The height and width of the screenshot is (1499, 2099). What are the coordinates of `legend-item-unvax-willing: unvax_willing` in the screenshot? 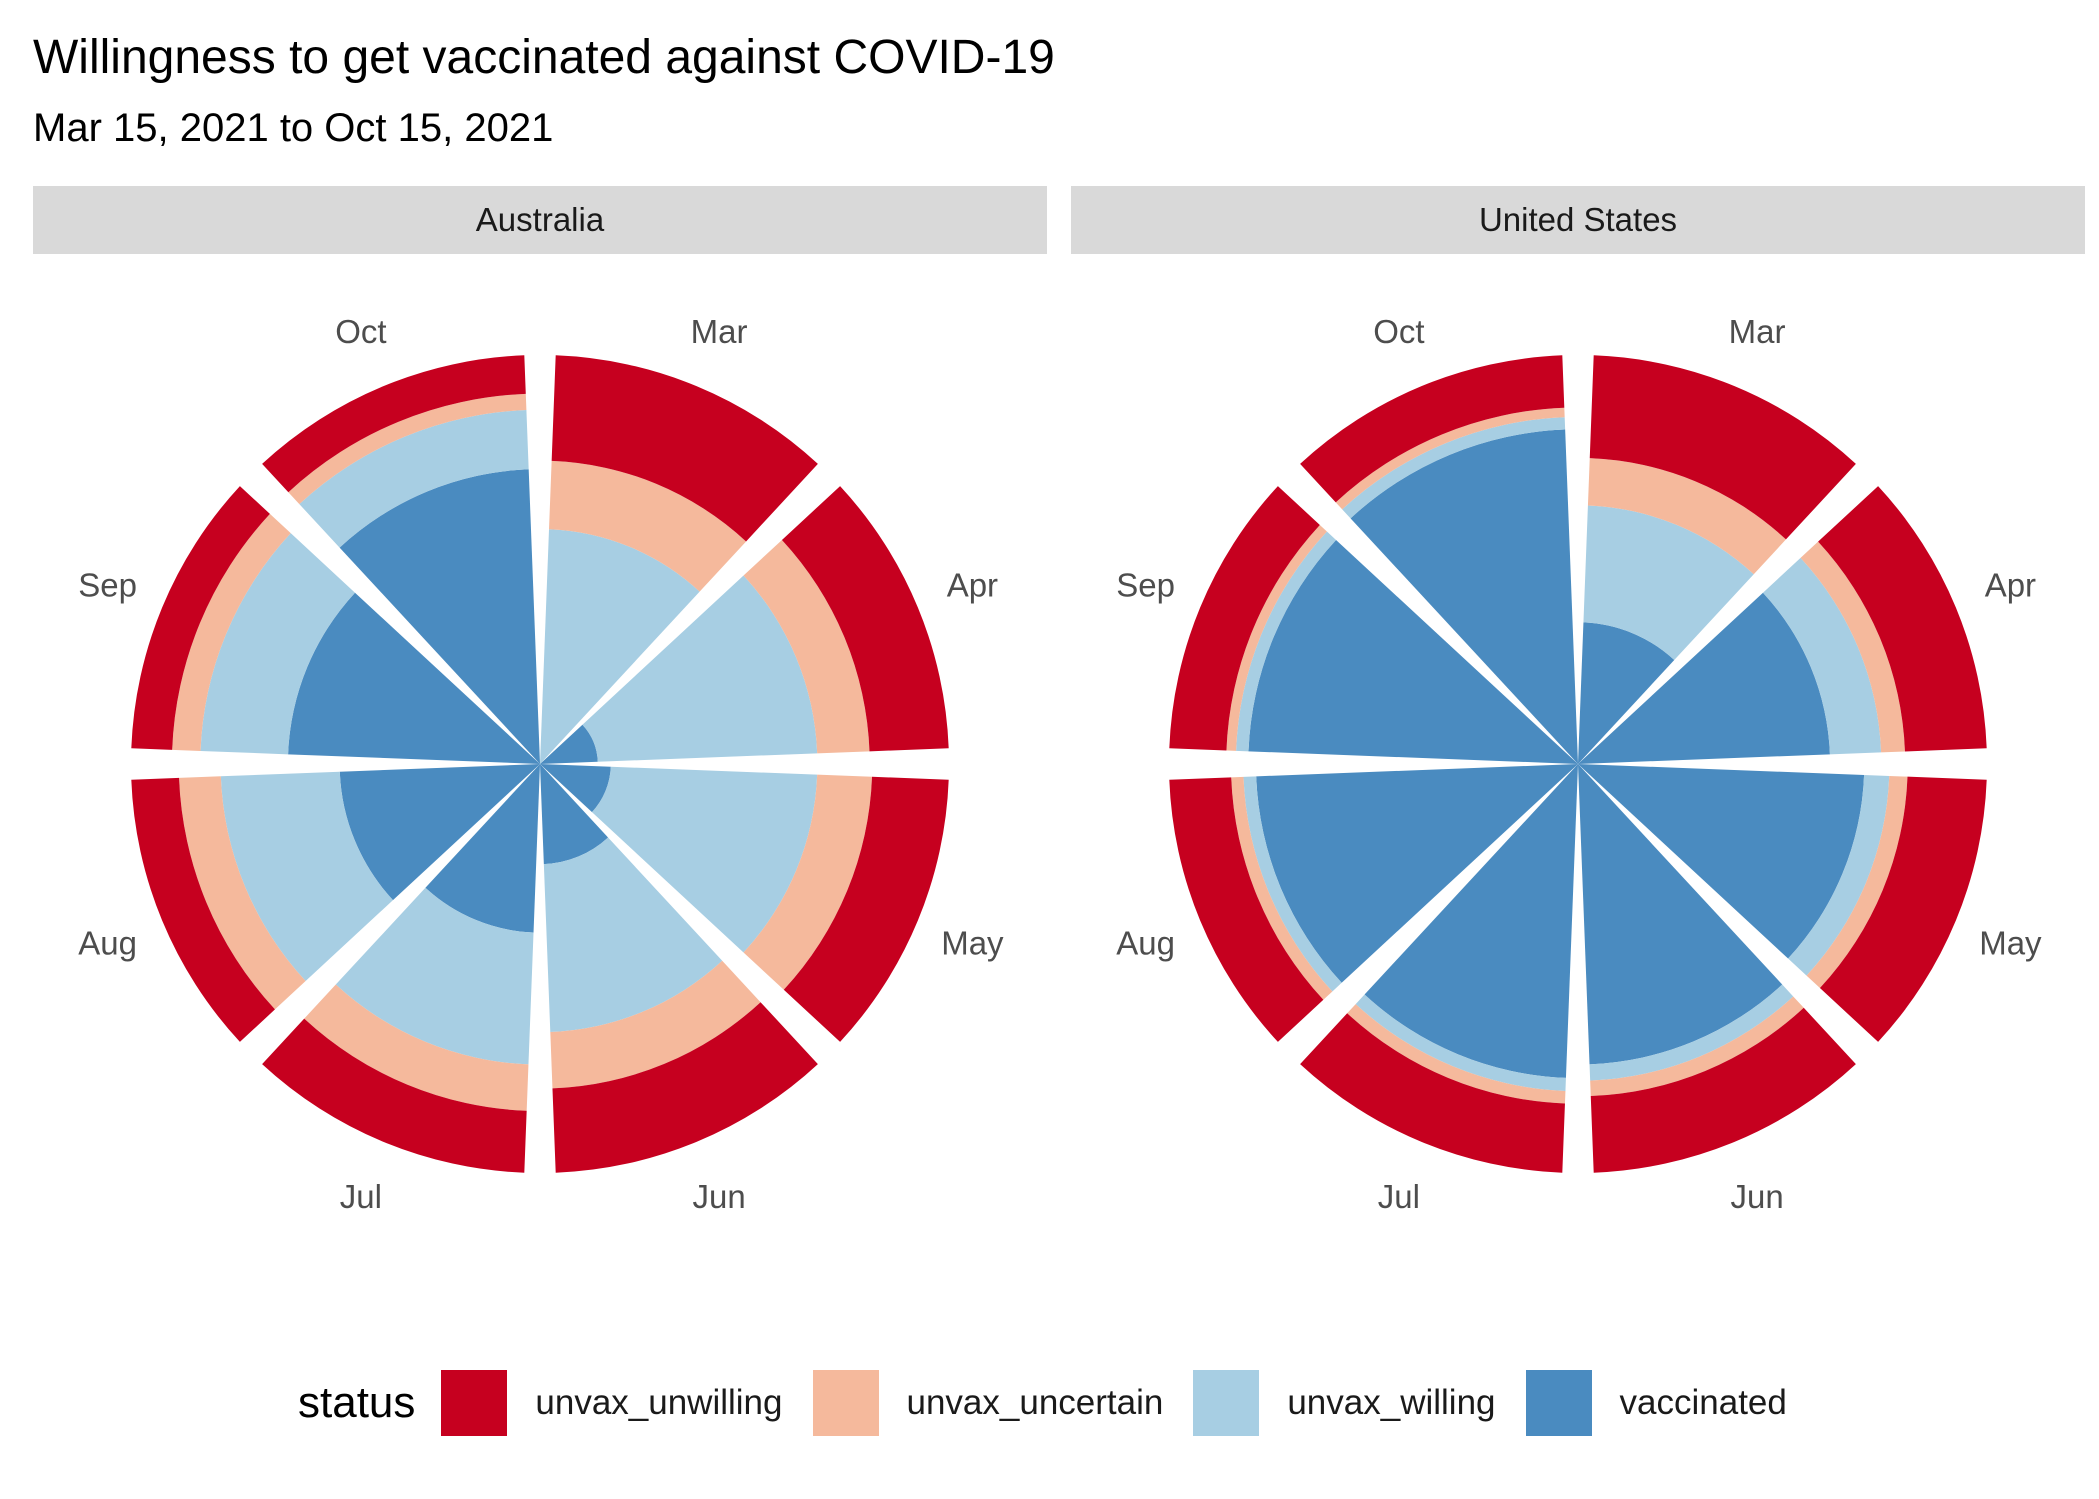 It's located at (1344, 1403).